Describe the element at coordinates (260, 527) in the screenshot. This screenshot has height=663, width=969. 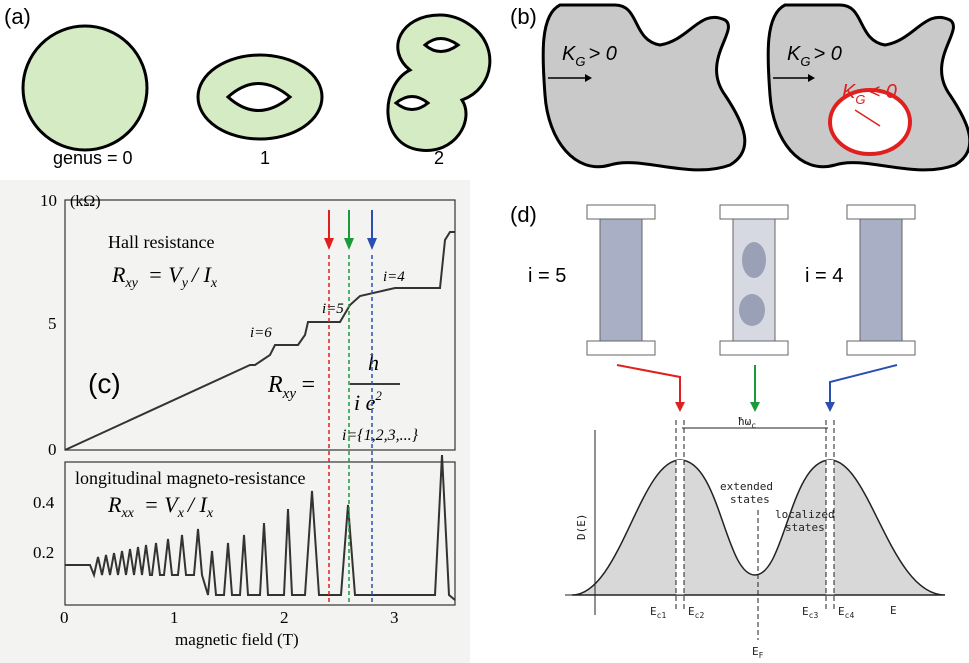
I see `rxx-curve` at that location.